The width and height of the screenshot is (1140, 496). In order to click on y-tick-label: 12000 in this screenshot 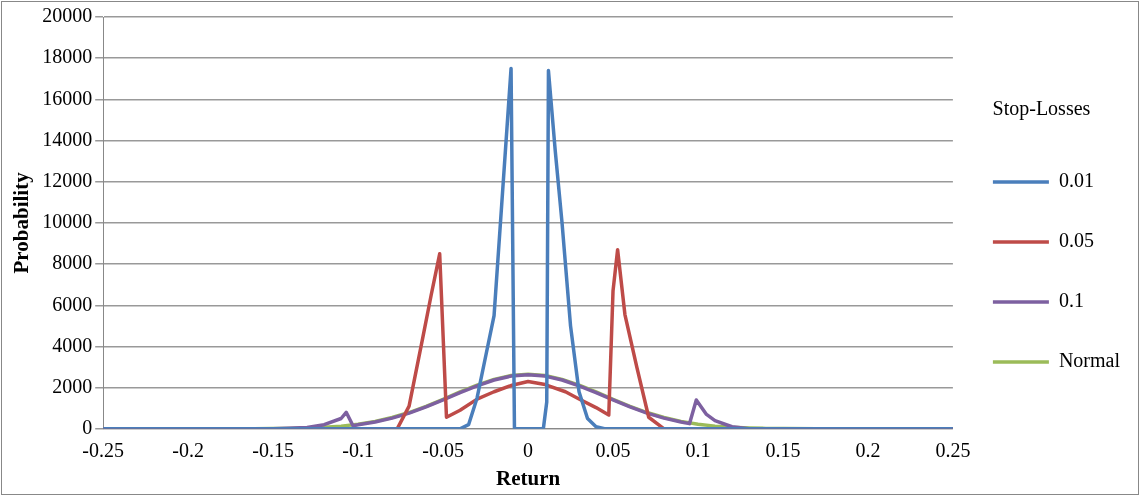, I will do `click(67, 179)`.